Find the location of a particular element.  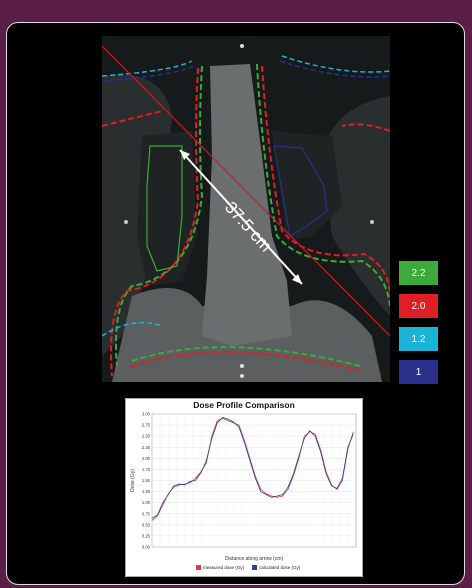

y-tick-label: 1.75 is located at coordinates (146, 469).